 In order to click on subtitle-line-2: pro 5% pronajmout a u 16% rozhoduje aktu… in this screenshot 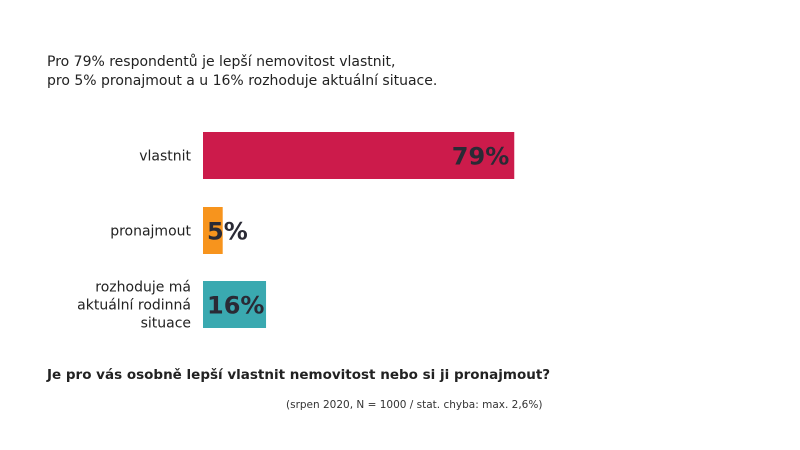, I will do `click(242, 81)`.